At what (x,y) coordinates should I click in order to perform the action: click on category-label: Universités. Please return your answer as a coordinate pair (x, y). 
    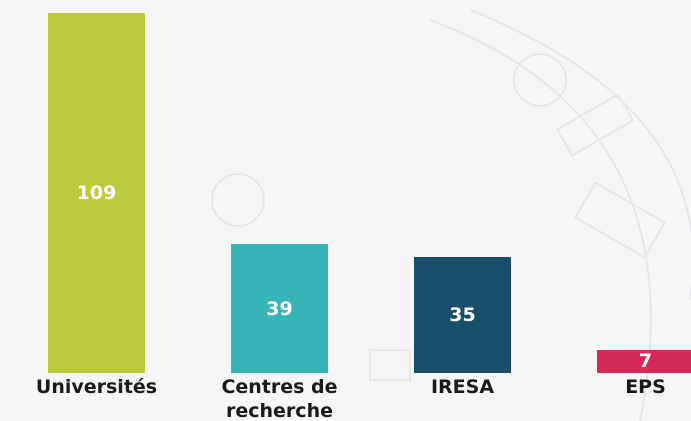
    Looking at the image, I should click on (96, 387).